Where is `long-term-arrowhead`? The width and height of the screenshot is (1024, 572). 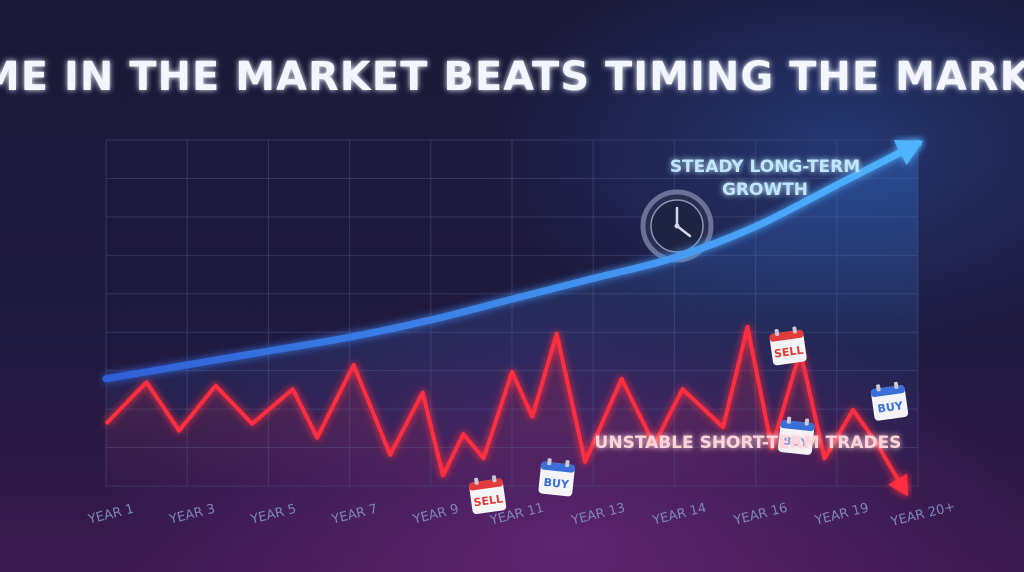
long-term-arrowhead is located at coordinates (908, 153).